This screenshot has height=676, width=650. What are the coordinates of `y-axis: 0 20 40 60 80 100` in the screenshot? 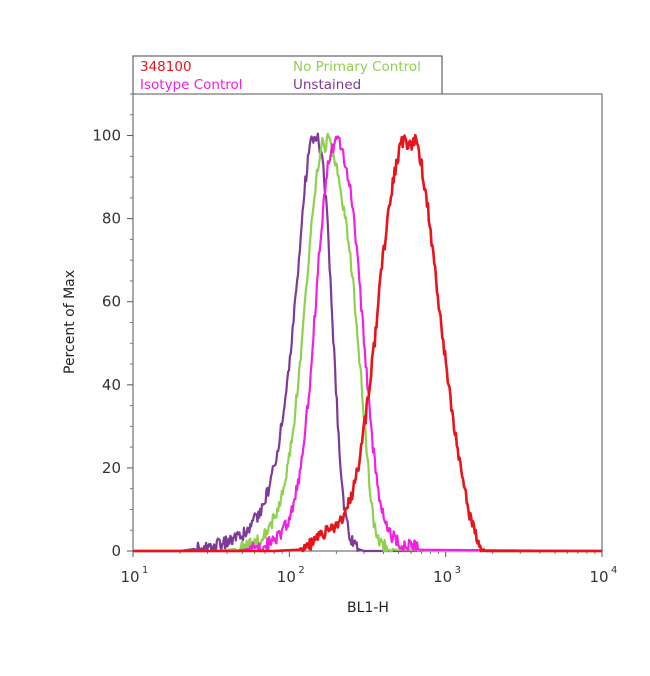 It's located at (112, 326).